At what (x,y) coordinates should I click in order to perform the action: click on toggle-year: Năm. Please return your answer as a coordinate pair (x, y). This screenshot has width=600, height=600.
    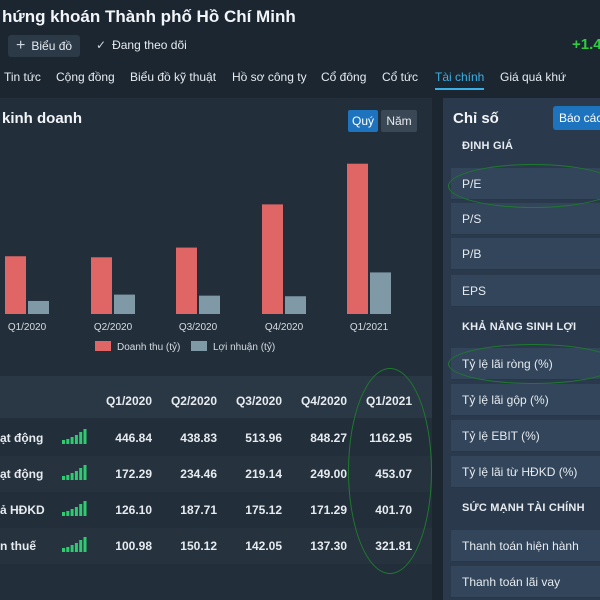
    Looking at the image, I should click on (399, 121).